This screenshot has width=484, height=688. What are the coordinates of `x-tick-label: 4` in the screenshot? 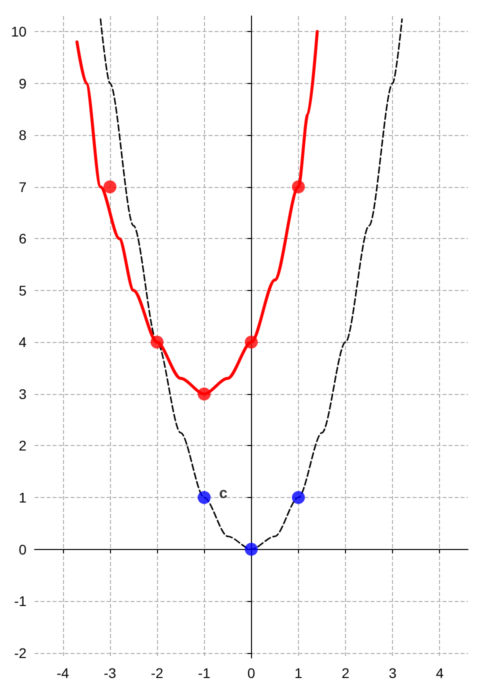 It's located at (440, 673).